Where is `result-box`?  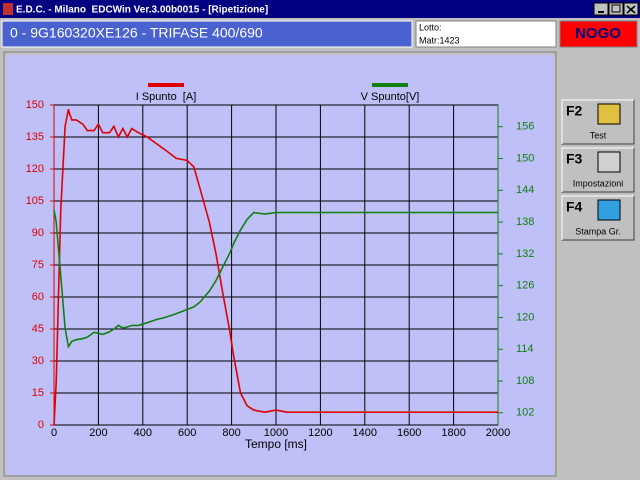
result-box is located at coordinates (598, 34).